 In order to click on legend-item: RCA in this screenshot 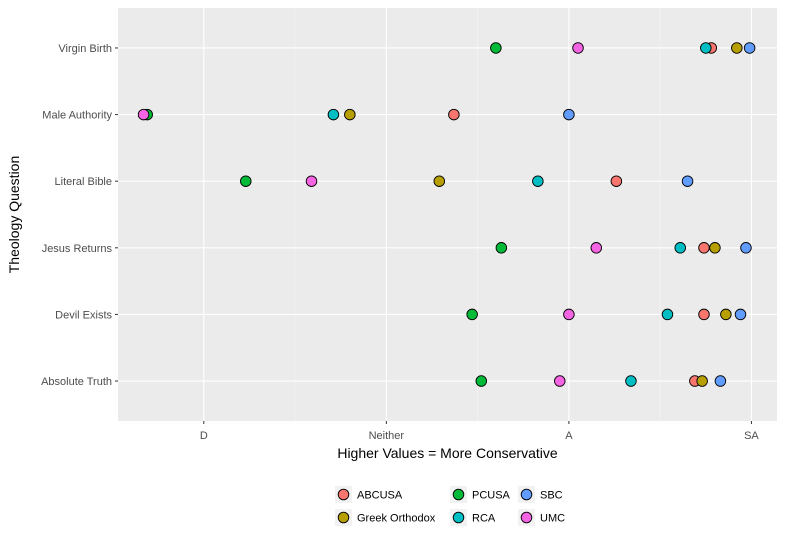, I will do `click(473, 517)`.